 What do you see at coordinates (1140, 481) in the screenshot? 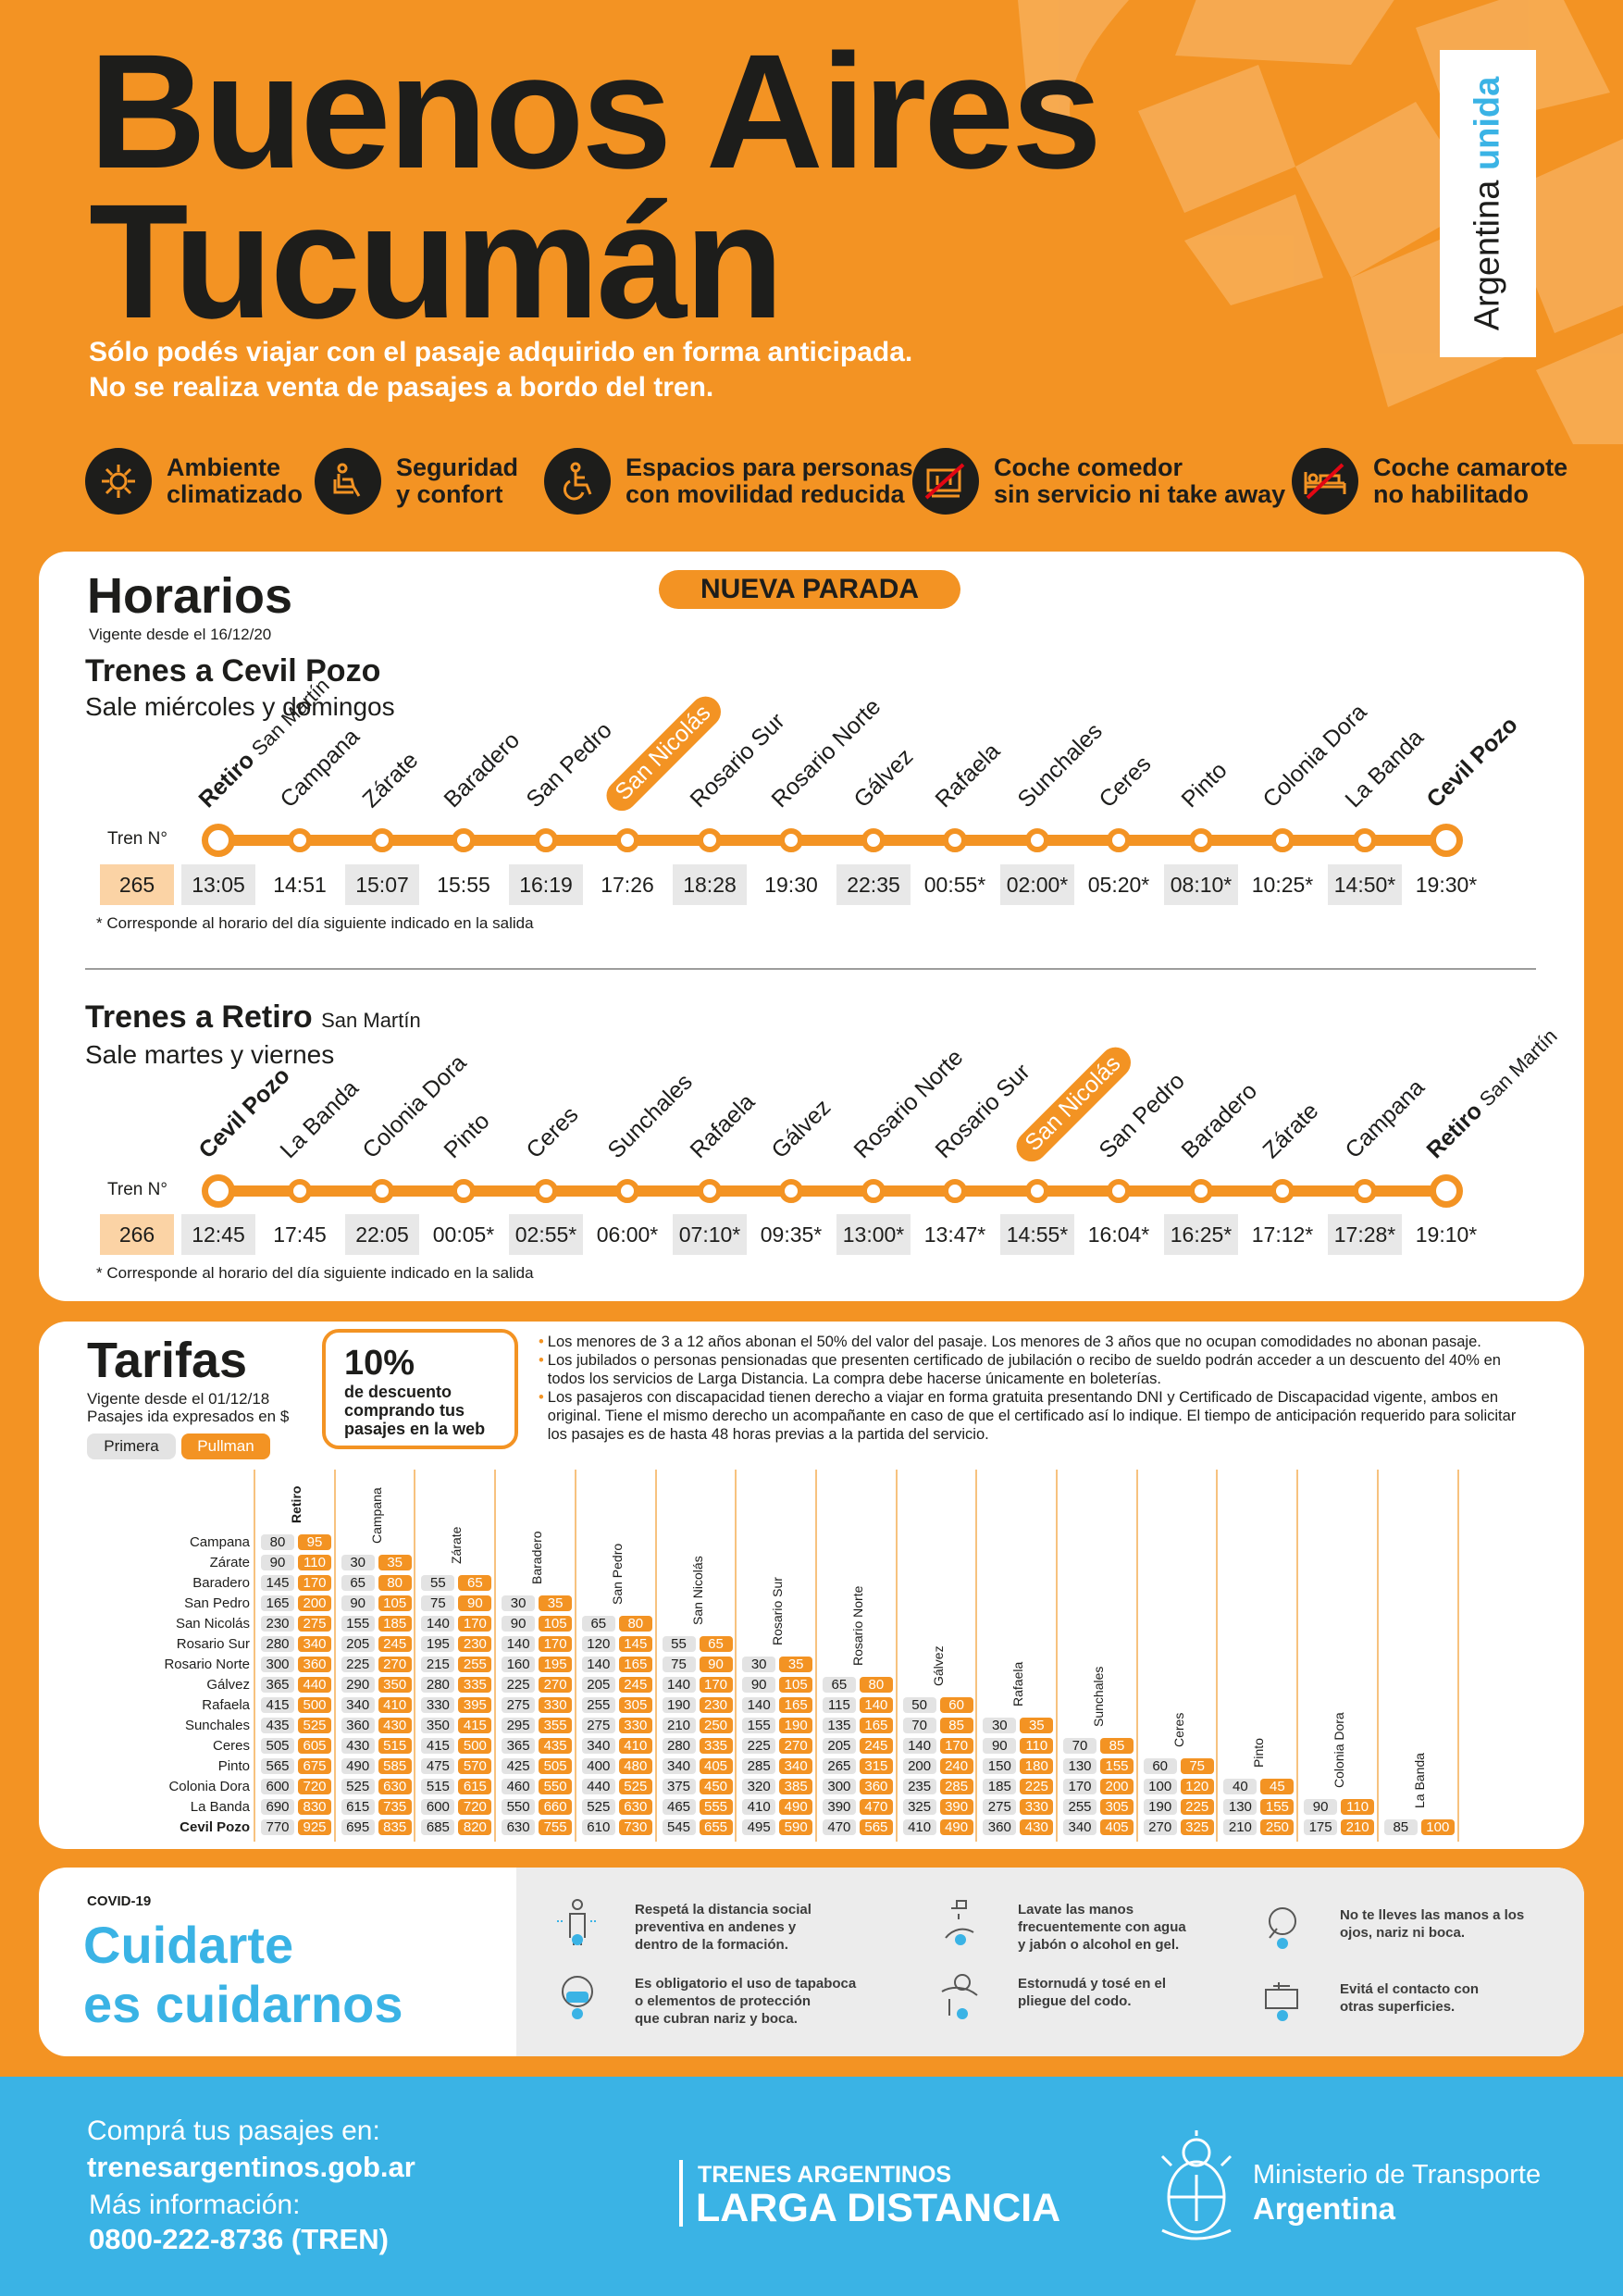
I see `feature-label: Coche comedor sin servicio ni take away` at bounding box center [1140, 481].